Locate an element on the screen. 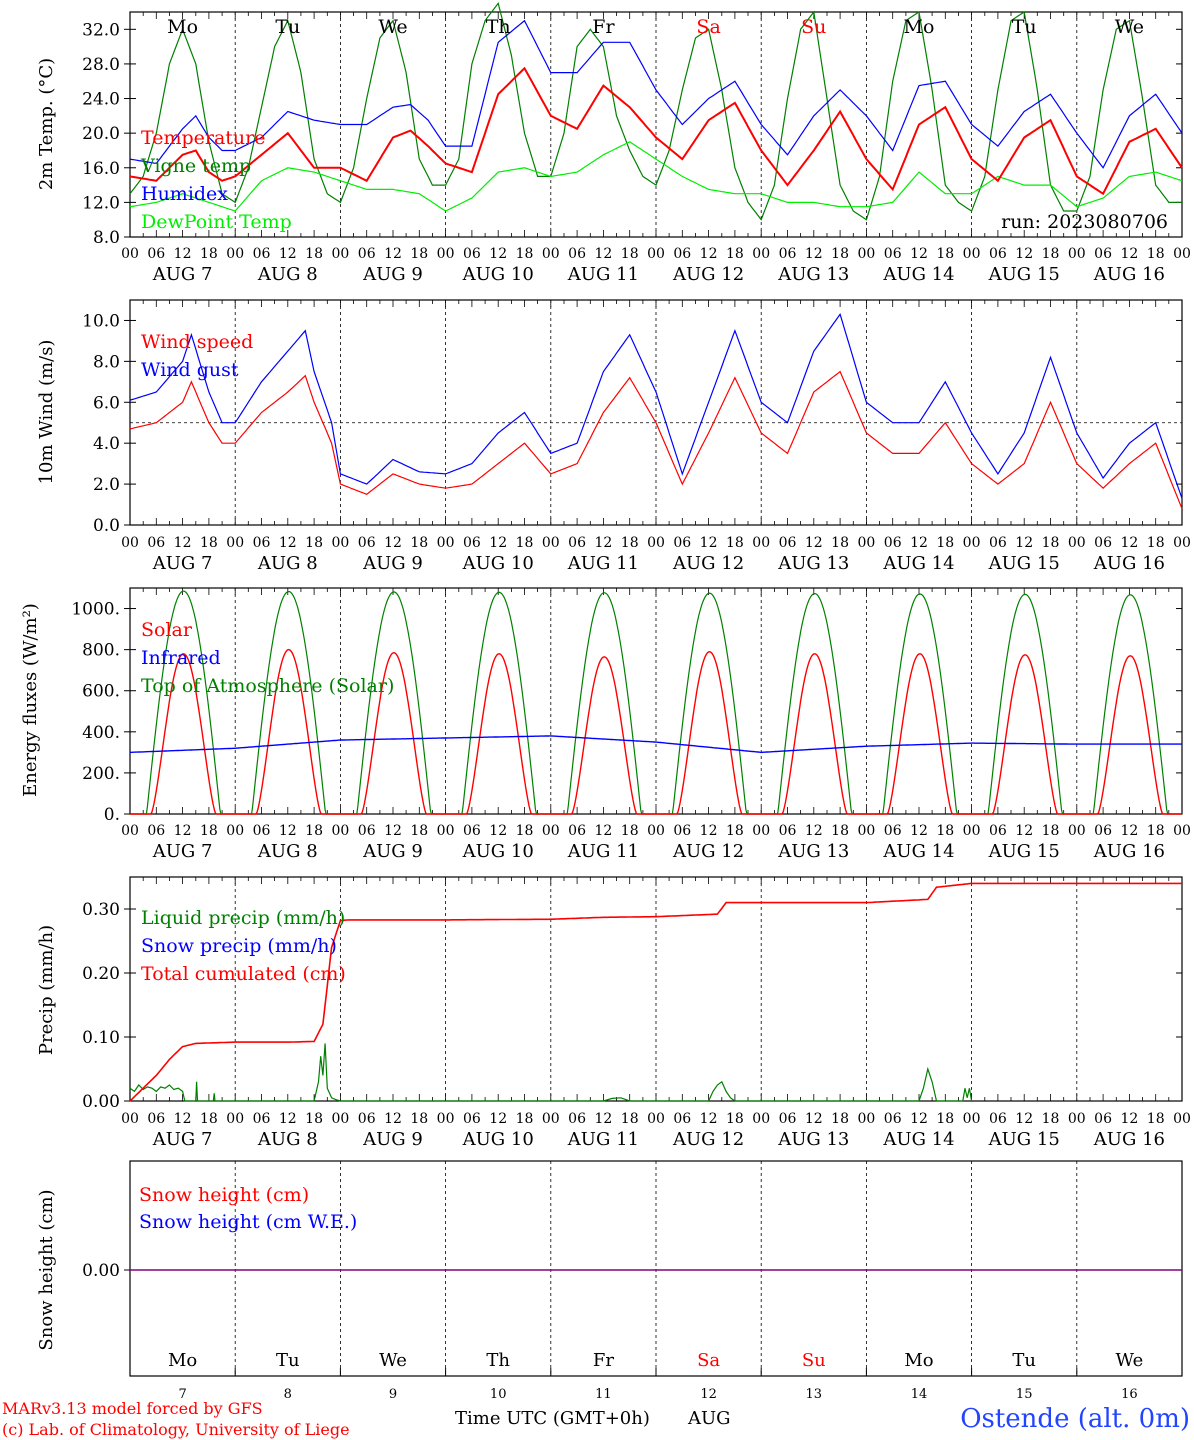 Image resolution: width=1194 pixels, height=1440 pixels. legend-entry: Temperature is located at coordinates (203, 138).